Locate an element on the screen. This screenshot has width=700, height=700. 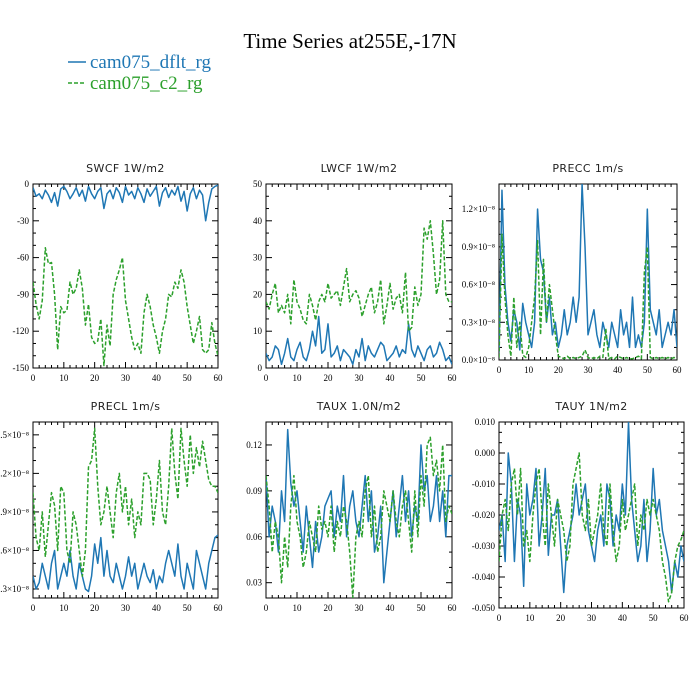
swcf-xtick-label: 10 is located at coordinates (64, 378).